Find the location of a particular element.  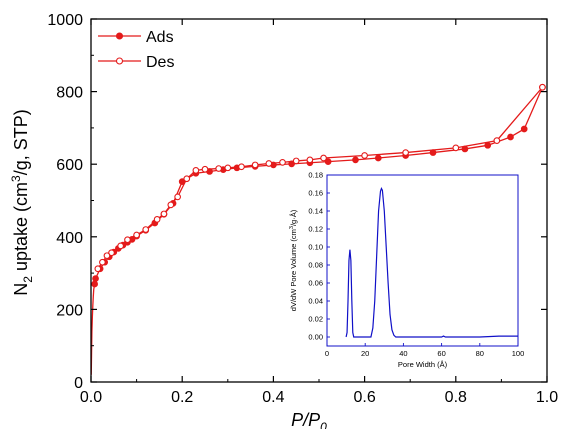

inset-x-tick-label: 0 is located at coordinates (327, 353).